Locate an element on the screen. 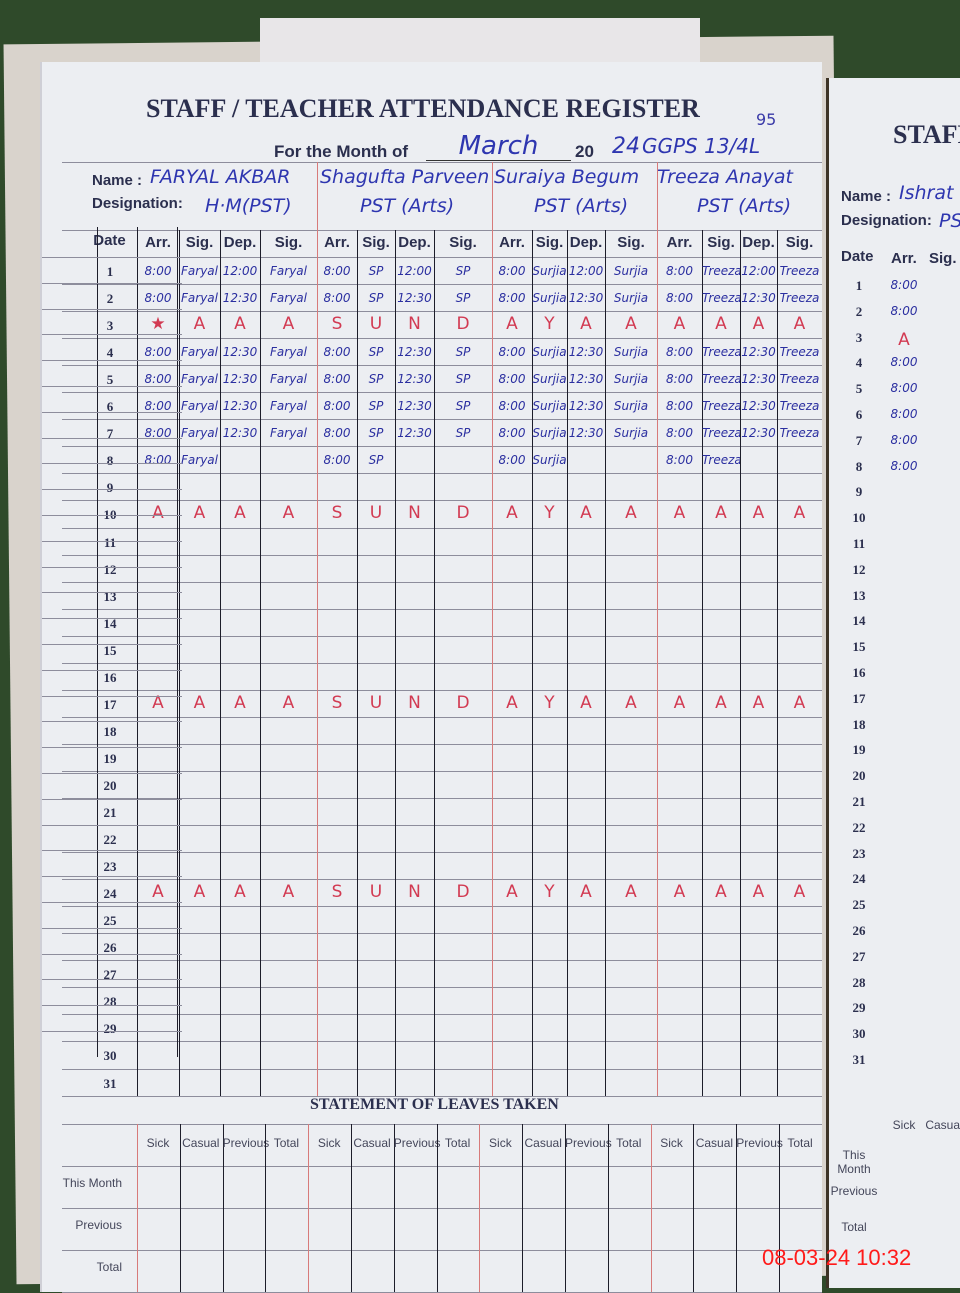  date-cell: 26 is located at coordinates (110, 948).